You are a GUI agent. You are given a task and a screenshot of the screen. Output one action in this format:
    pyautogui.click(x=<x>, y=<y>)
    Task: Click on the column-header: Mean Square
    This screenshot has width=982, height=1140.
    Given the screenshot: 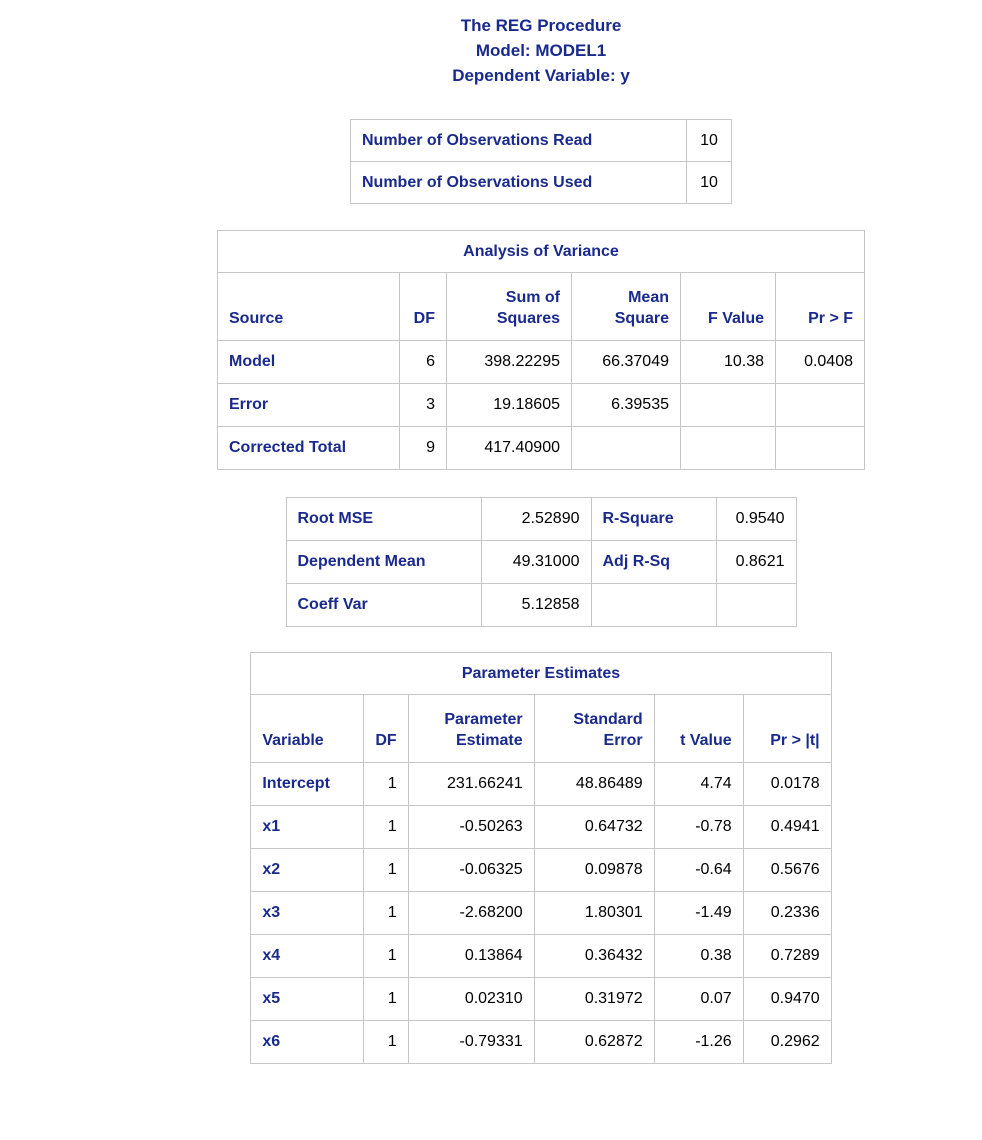 What is the action you would take?
    pyautogui.click(x=626, y=306)
    